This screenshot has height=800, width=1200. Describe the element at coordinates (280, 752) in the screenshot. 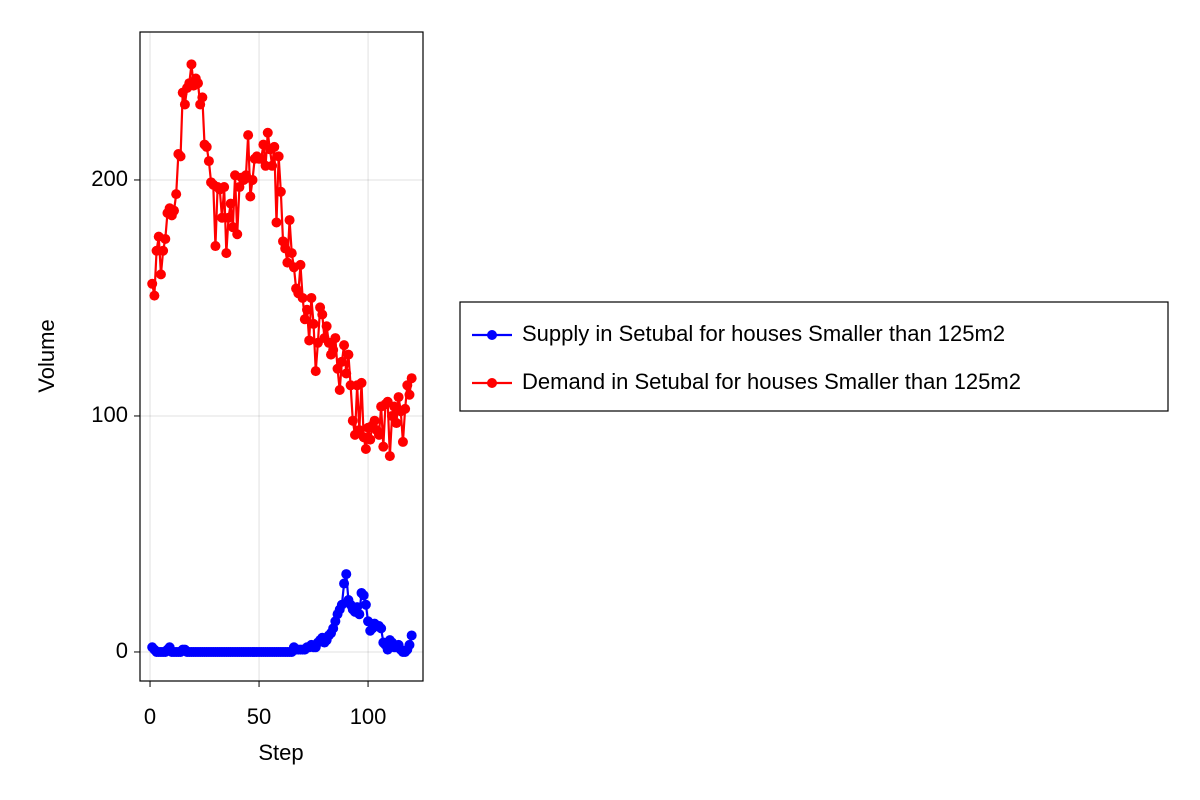

I see `x-axis-label: Step` at that location.